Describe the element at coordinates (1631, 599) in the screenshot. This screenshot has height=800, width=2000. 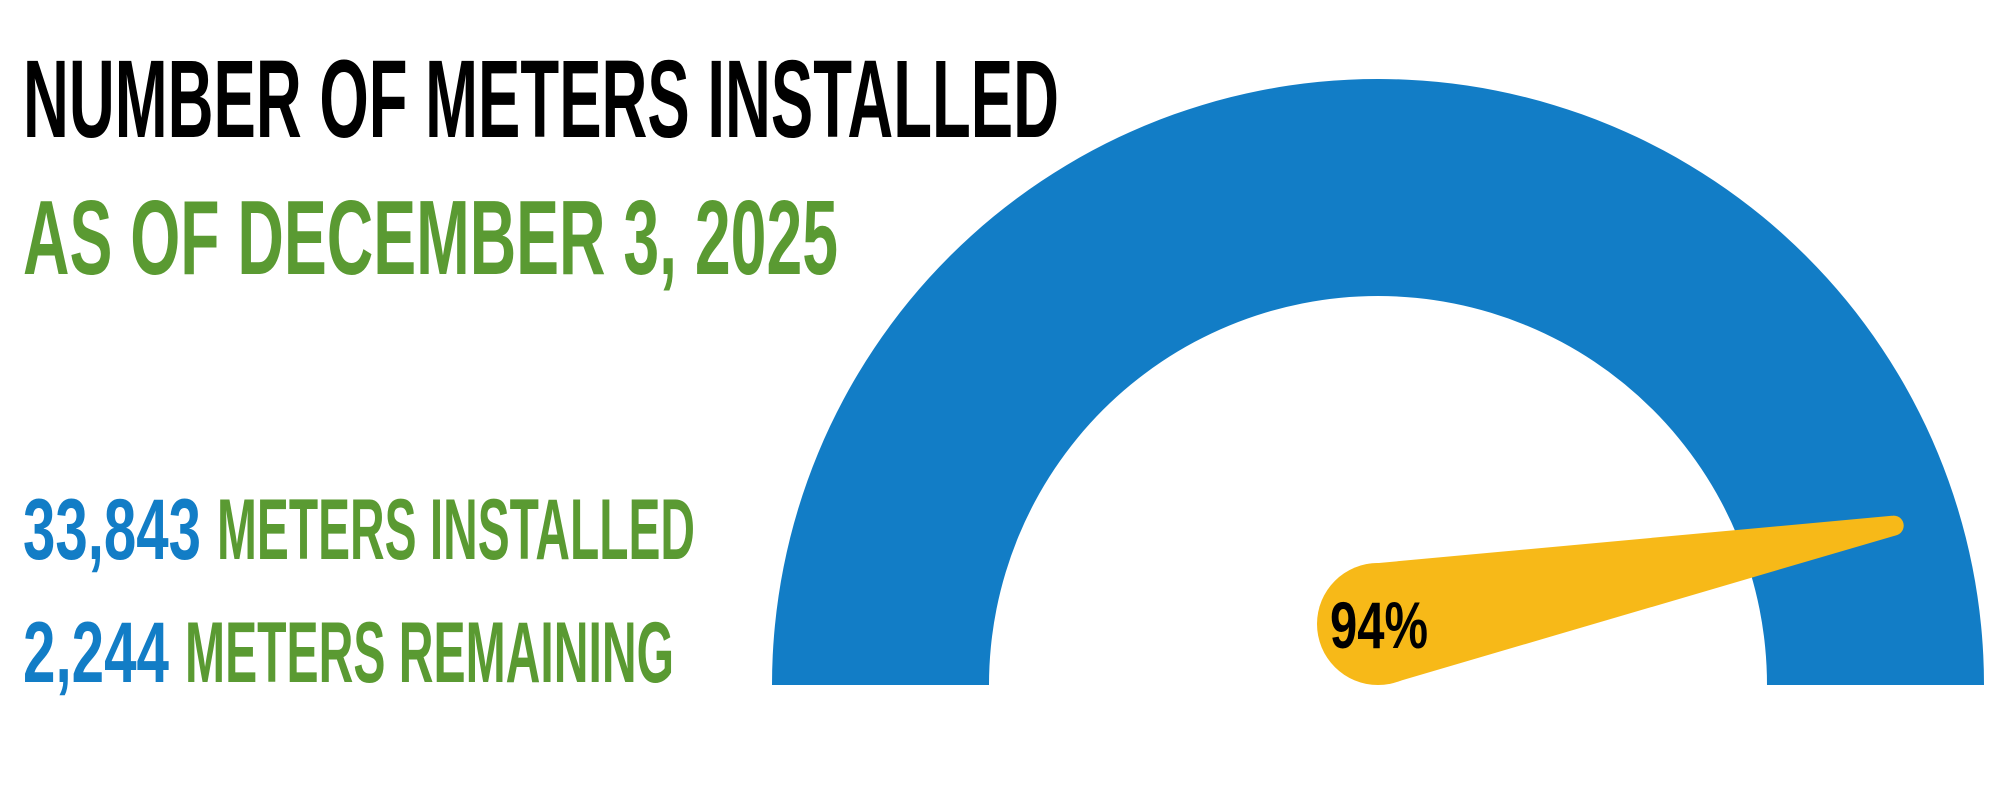
I see `needle-body` at that location.